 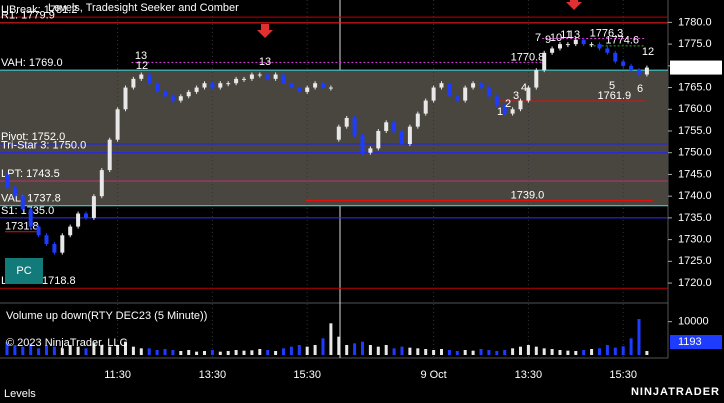 What do you see at coordinates (695, 218) in the screenshot?
I see `y-tick-label: 1735.0` at bounding box center [695, 218].